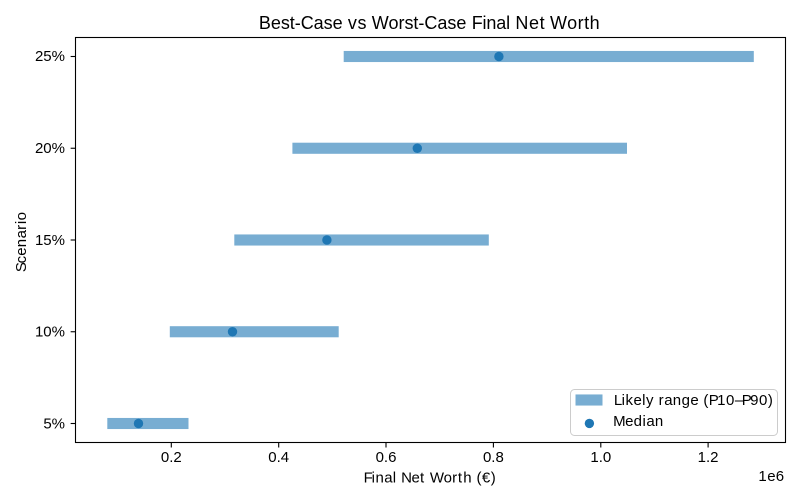 The image size is (800, 500). What do you see at coordinates (50, 332) in the screenshot?
I see `svg-text: 10%` at bounding box center [50, 332].